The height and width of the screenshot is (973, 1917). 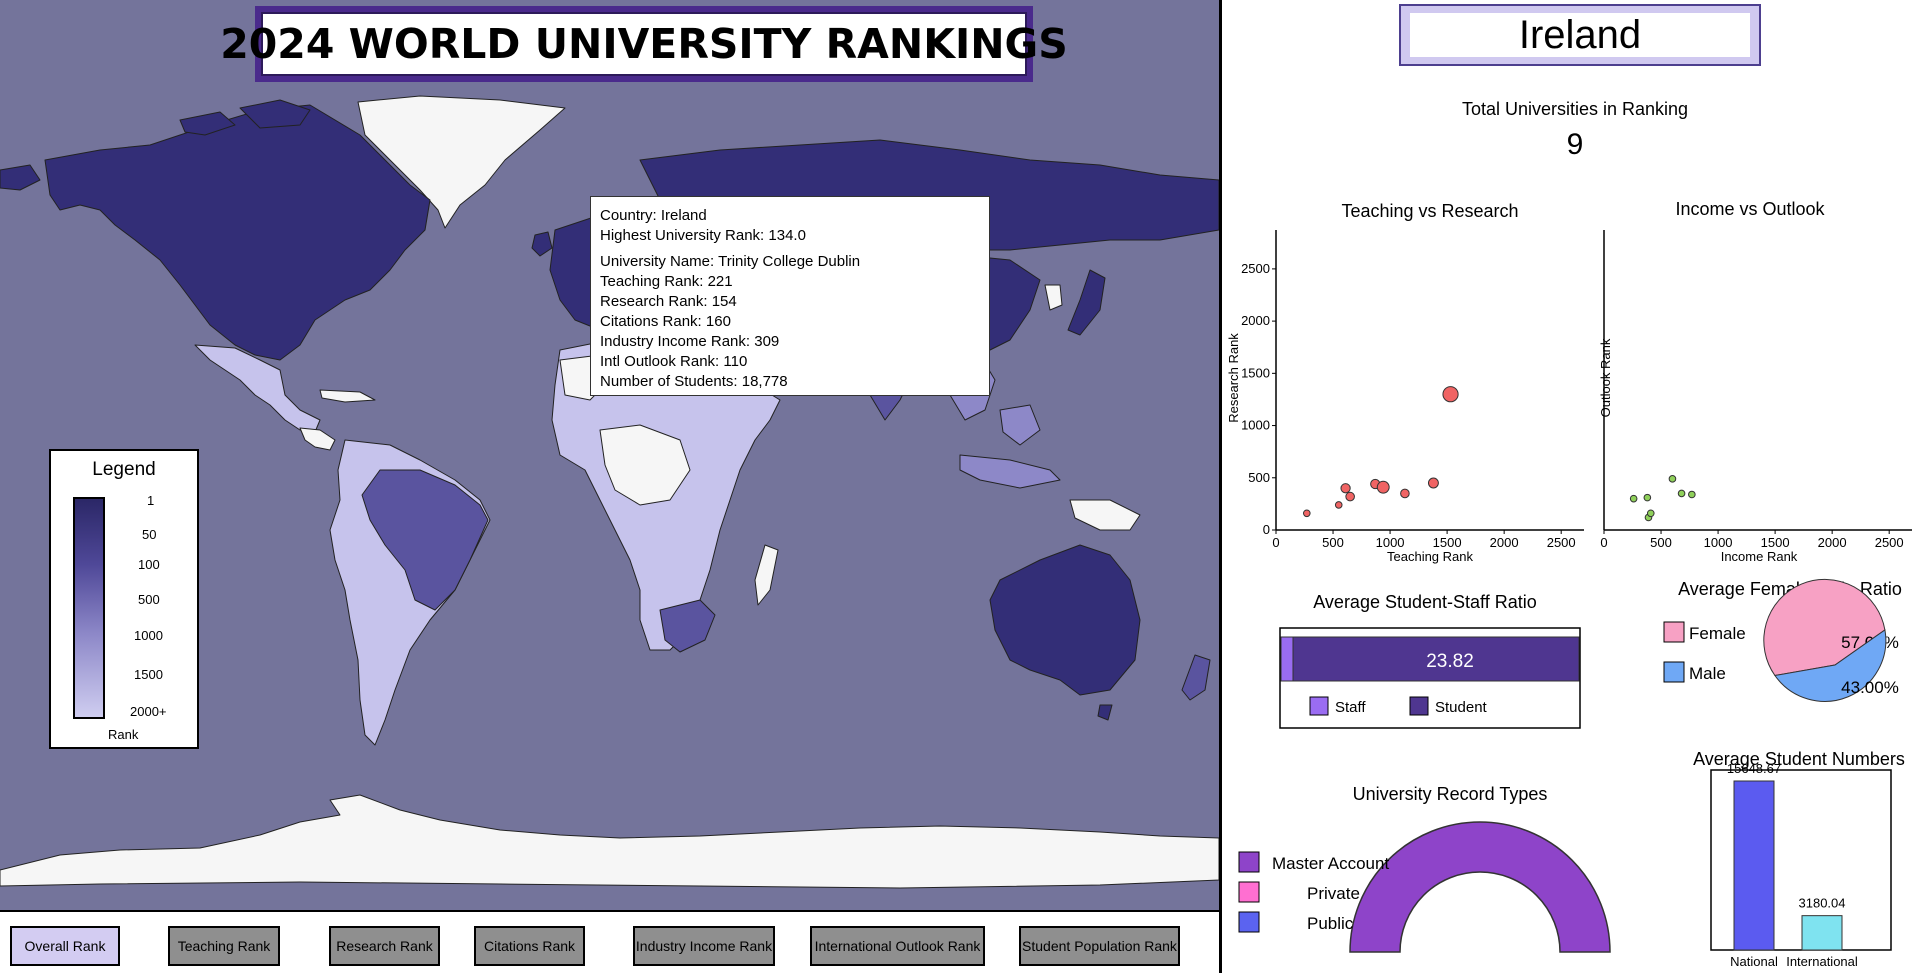 I want to click on legend-tick: 100, so click(x=149, y=564).